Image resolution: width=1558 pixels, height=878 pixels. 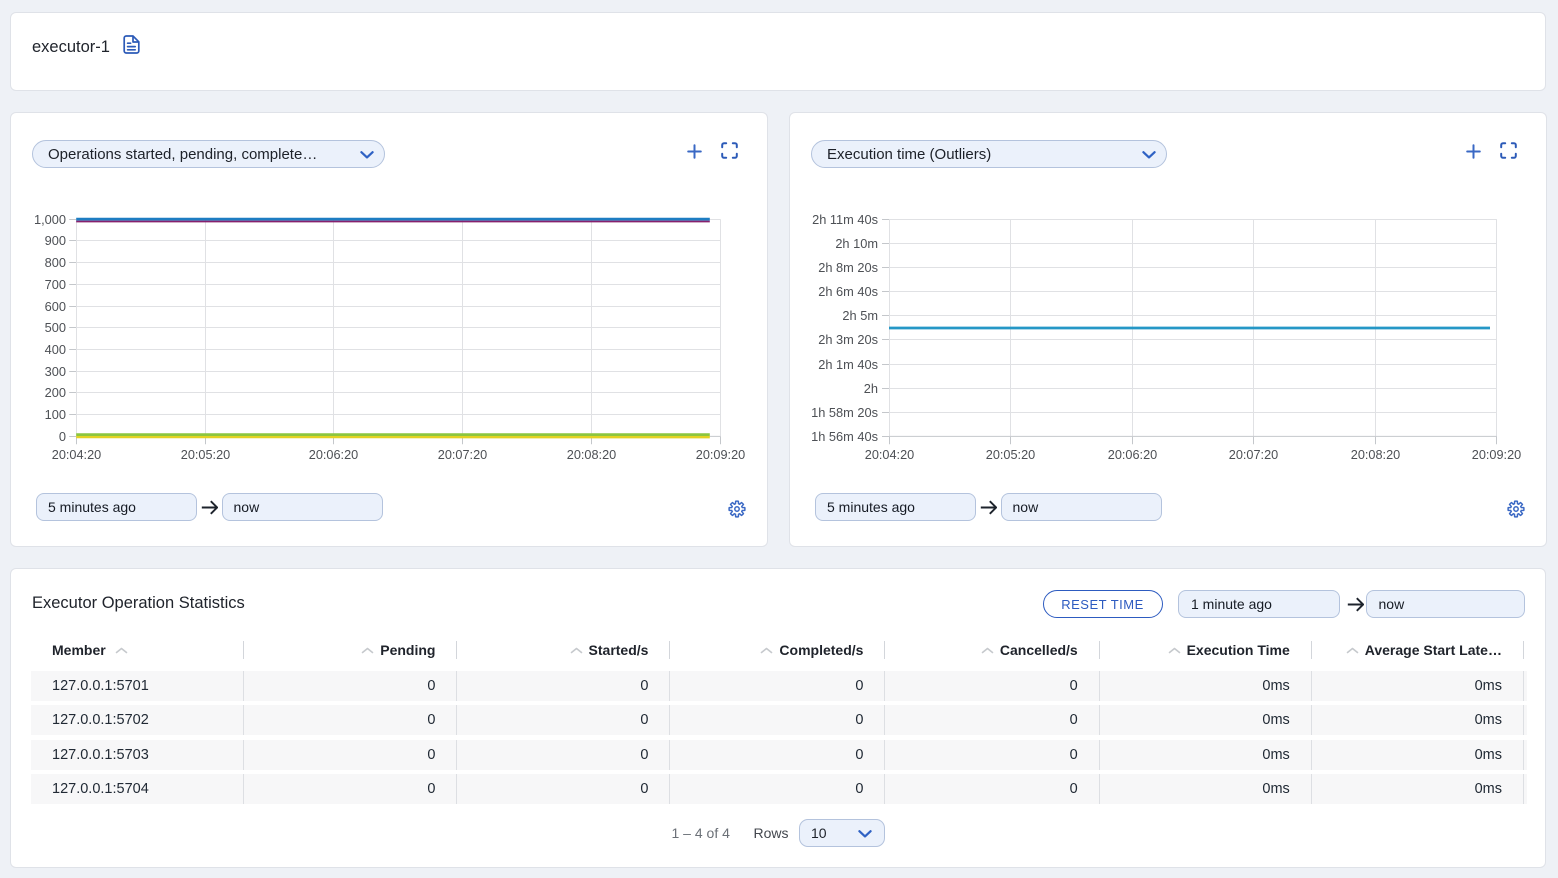 What do you see at coordinates (848, 267) in the screenshot?
I see `svg-text: 2h 8m 20s` at bounding box center [848, 267].